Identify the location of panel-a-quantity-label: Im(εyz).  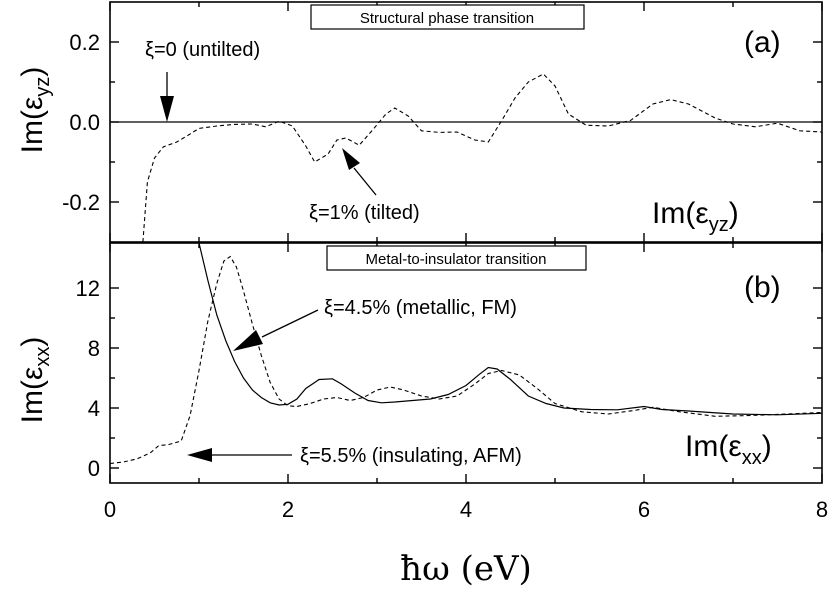
(695, 216).